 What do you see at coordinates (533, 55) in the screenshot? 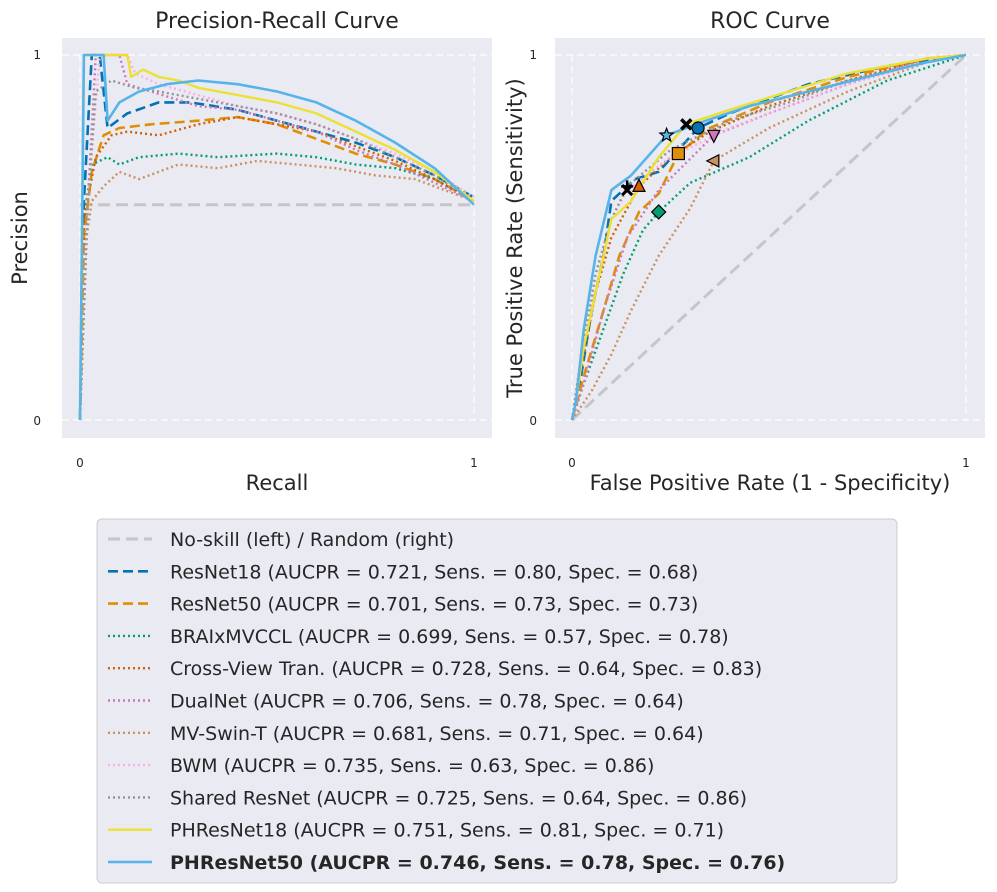
I see `roc-ytick-1: 1` at bounding box center [533, 55].